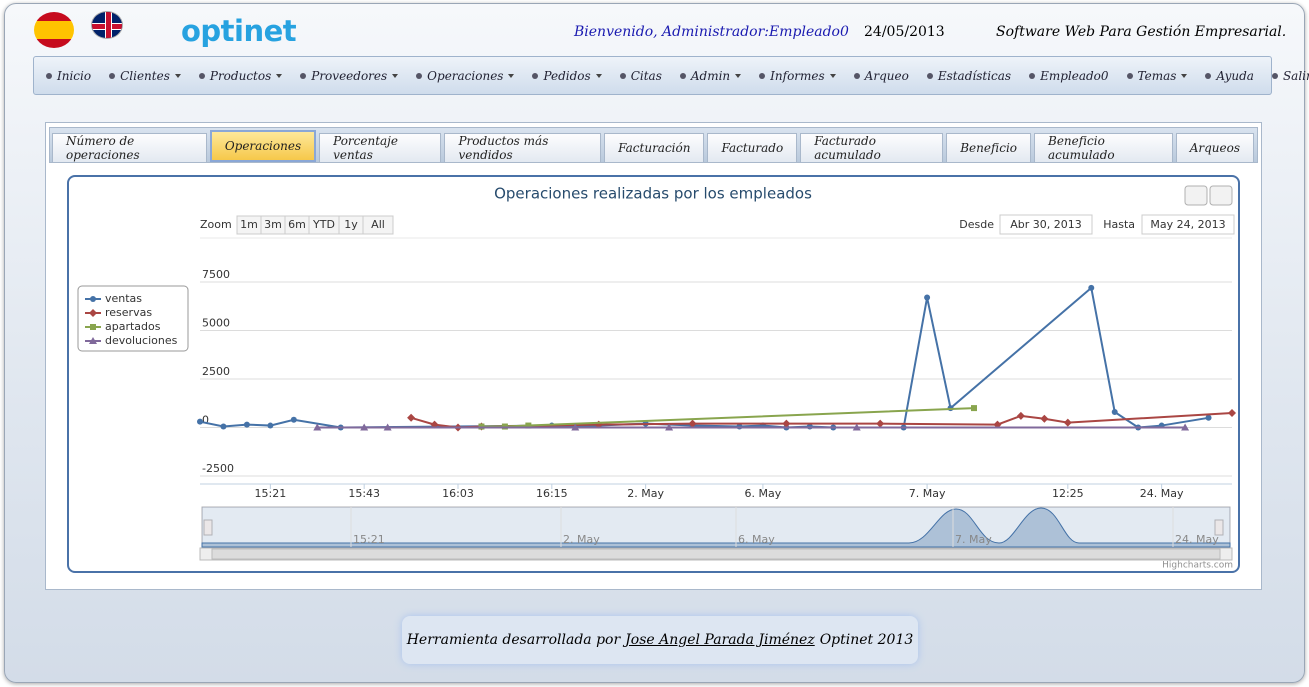  I want to click on to-input, so click(1188, 224).